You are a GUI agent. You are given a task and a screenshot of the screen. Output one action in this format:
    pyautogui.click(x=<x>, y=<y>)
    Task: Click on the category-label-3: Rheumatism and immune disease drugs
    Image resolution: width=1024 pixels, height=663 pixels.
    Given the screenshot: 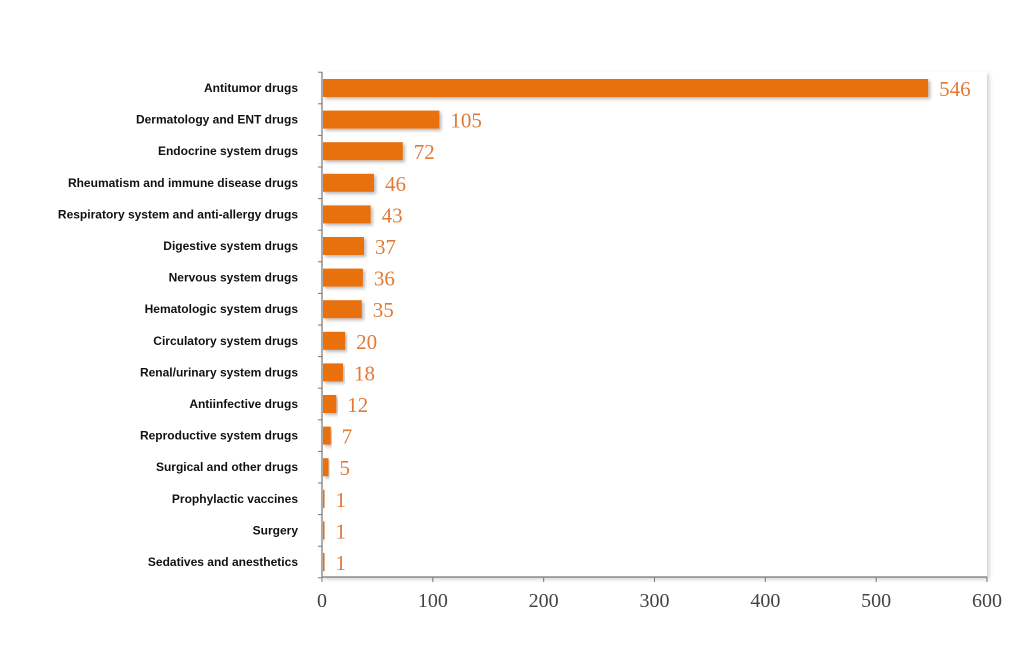 What is the action you would take?
    pyautogui.click(x=183, y=183)
    